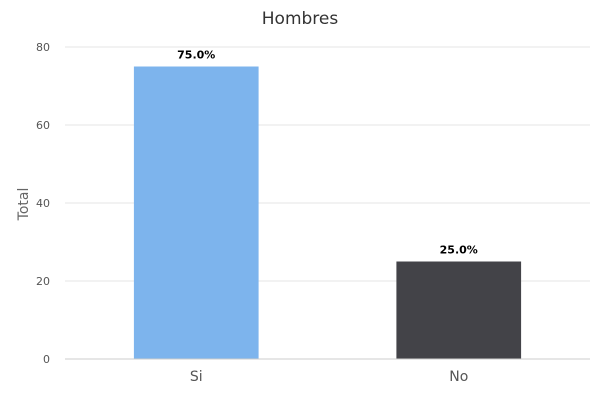 The height and width of the screenshot is (400, 600). Describe the element at coordinates (46, 359) in the screenshot. I see `y-tick-label: 0` at that location.